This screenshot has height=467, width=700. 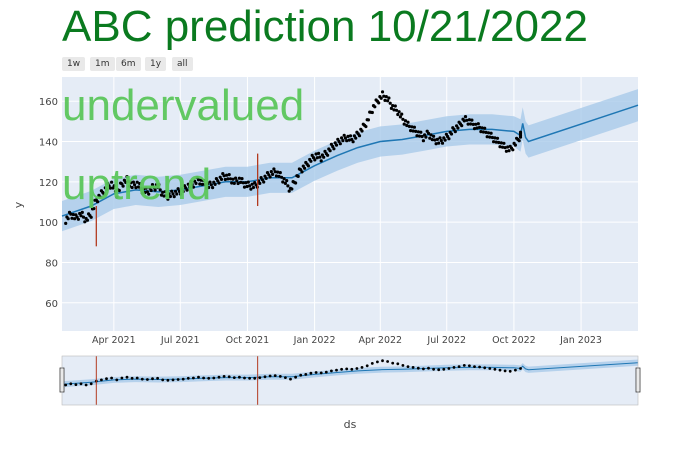 I want to click on range-button-1y: 1y, so click(x=156, y=64).